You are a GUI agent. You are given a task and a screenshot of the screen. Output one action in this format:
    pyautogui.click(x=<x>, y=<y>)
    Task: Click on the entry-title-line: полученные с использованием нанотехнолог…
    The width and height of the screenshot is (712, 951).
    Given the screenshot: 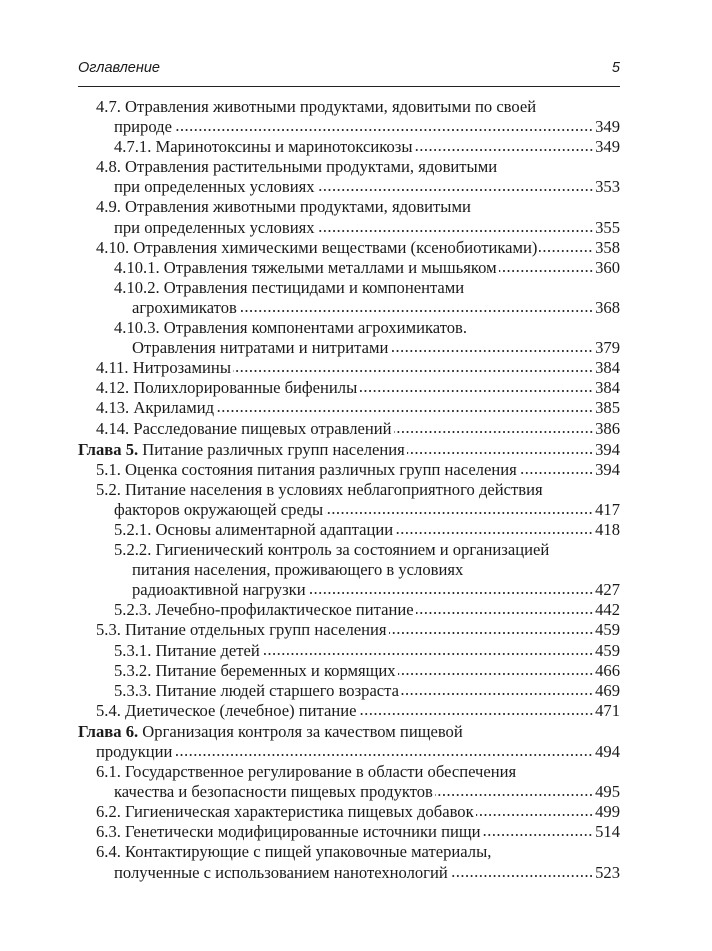 What is the action you would take?
    pyautogui.click(x=281, y=872)
    